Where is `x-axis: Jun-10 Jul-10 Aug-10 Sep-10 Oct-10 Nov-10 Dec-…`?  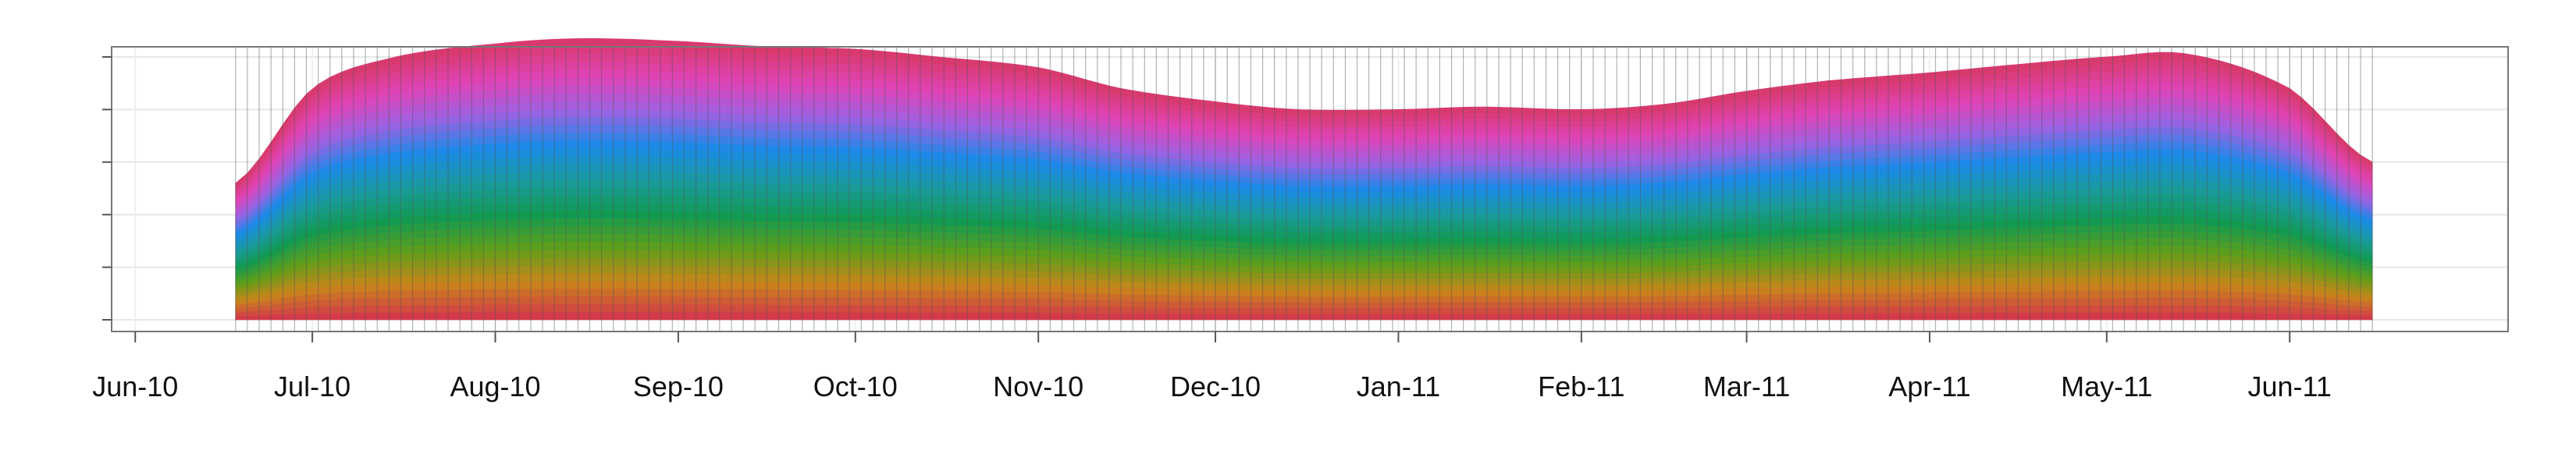 x-axis: Jun-10 Jul-10 Aug-10 Sep-10 Oct-10 Nov-10 Dec-… is located at coordinates (1212, 367).